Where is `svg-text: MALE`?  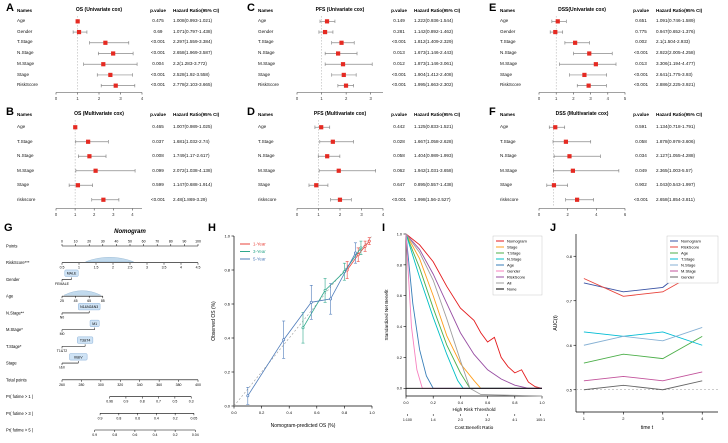 svg-text: MALE is located at coordinates (72, 274).